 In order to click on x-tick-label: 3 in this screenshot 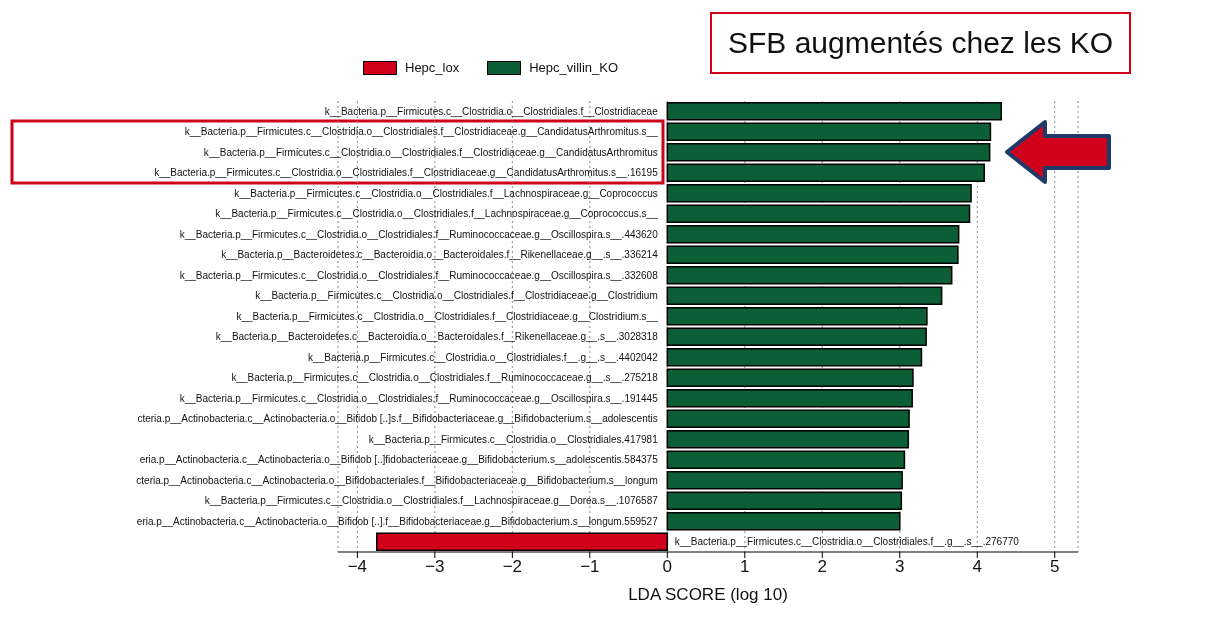, I will do `click(900, 567)`.